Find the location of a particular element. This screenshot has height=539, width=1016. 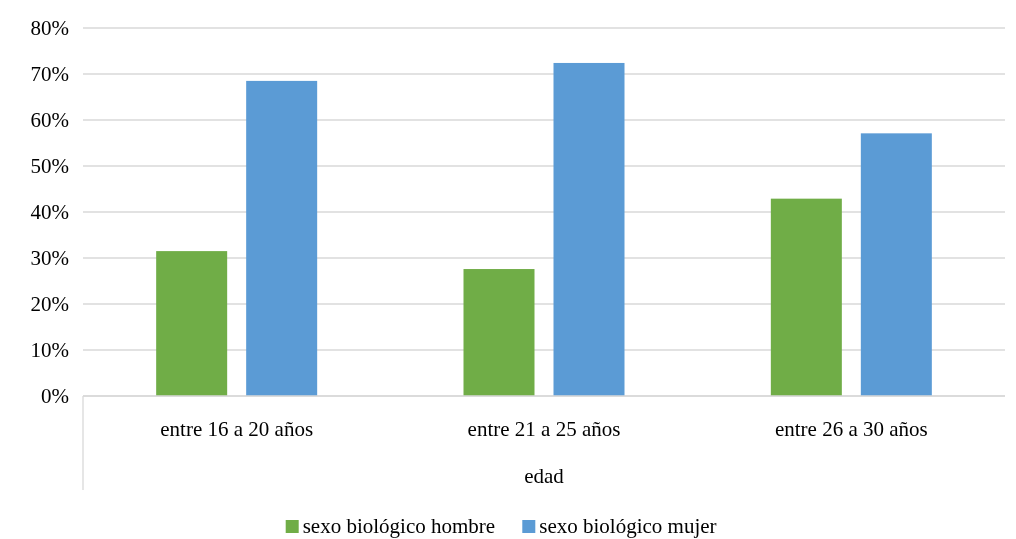

y-tick-label: 40% is located at coordinates (49, 212).